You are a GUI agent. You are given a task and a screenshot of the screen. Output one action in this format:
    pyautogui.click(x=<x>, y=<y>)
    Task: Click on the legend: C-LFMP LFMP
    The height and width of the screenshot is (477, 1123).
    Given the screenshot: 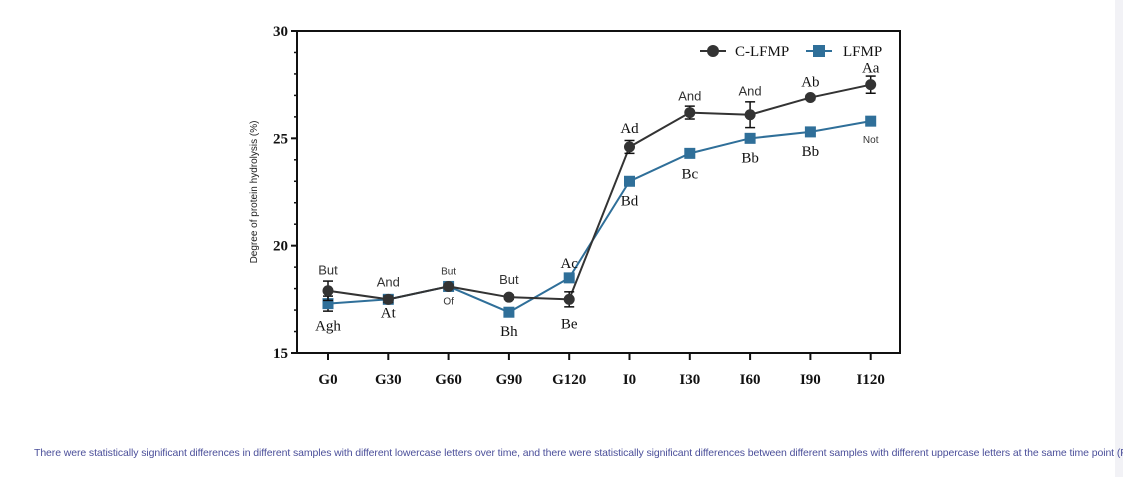 What is the action you would take?
    pyautogui.click(x=791, y=52)
    